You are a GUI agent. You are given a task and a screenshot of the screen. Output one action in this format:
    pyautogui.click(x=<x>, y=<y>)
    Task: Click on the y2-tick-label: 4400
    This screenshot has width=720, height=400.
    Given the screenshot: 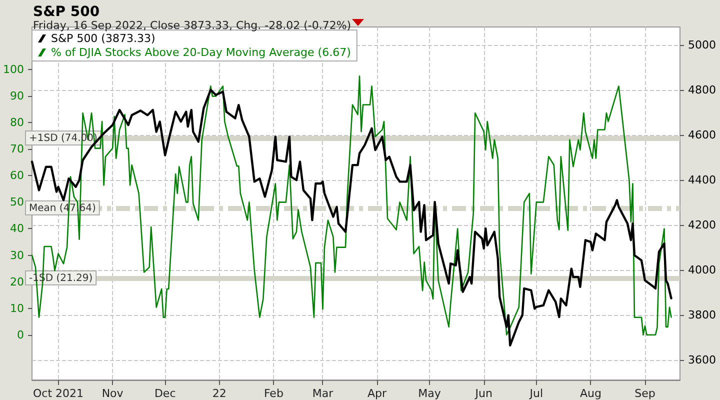 What is the action you would take?
    pyautogui.click(x=702, y=179)
    